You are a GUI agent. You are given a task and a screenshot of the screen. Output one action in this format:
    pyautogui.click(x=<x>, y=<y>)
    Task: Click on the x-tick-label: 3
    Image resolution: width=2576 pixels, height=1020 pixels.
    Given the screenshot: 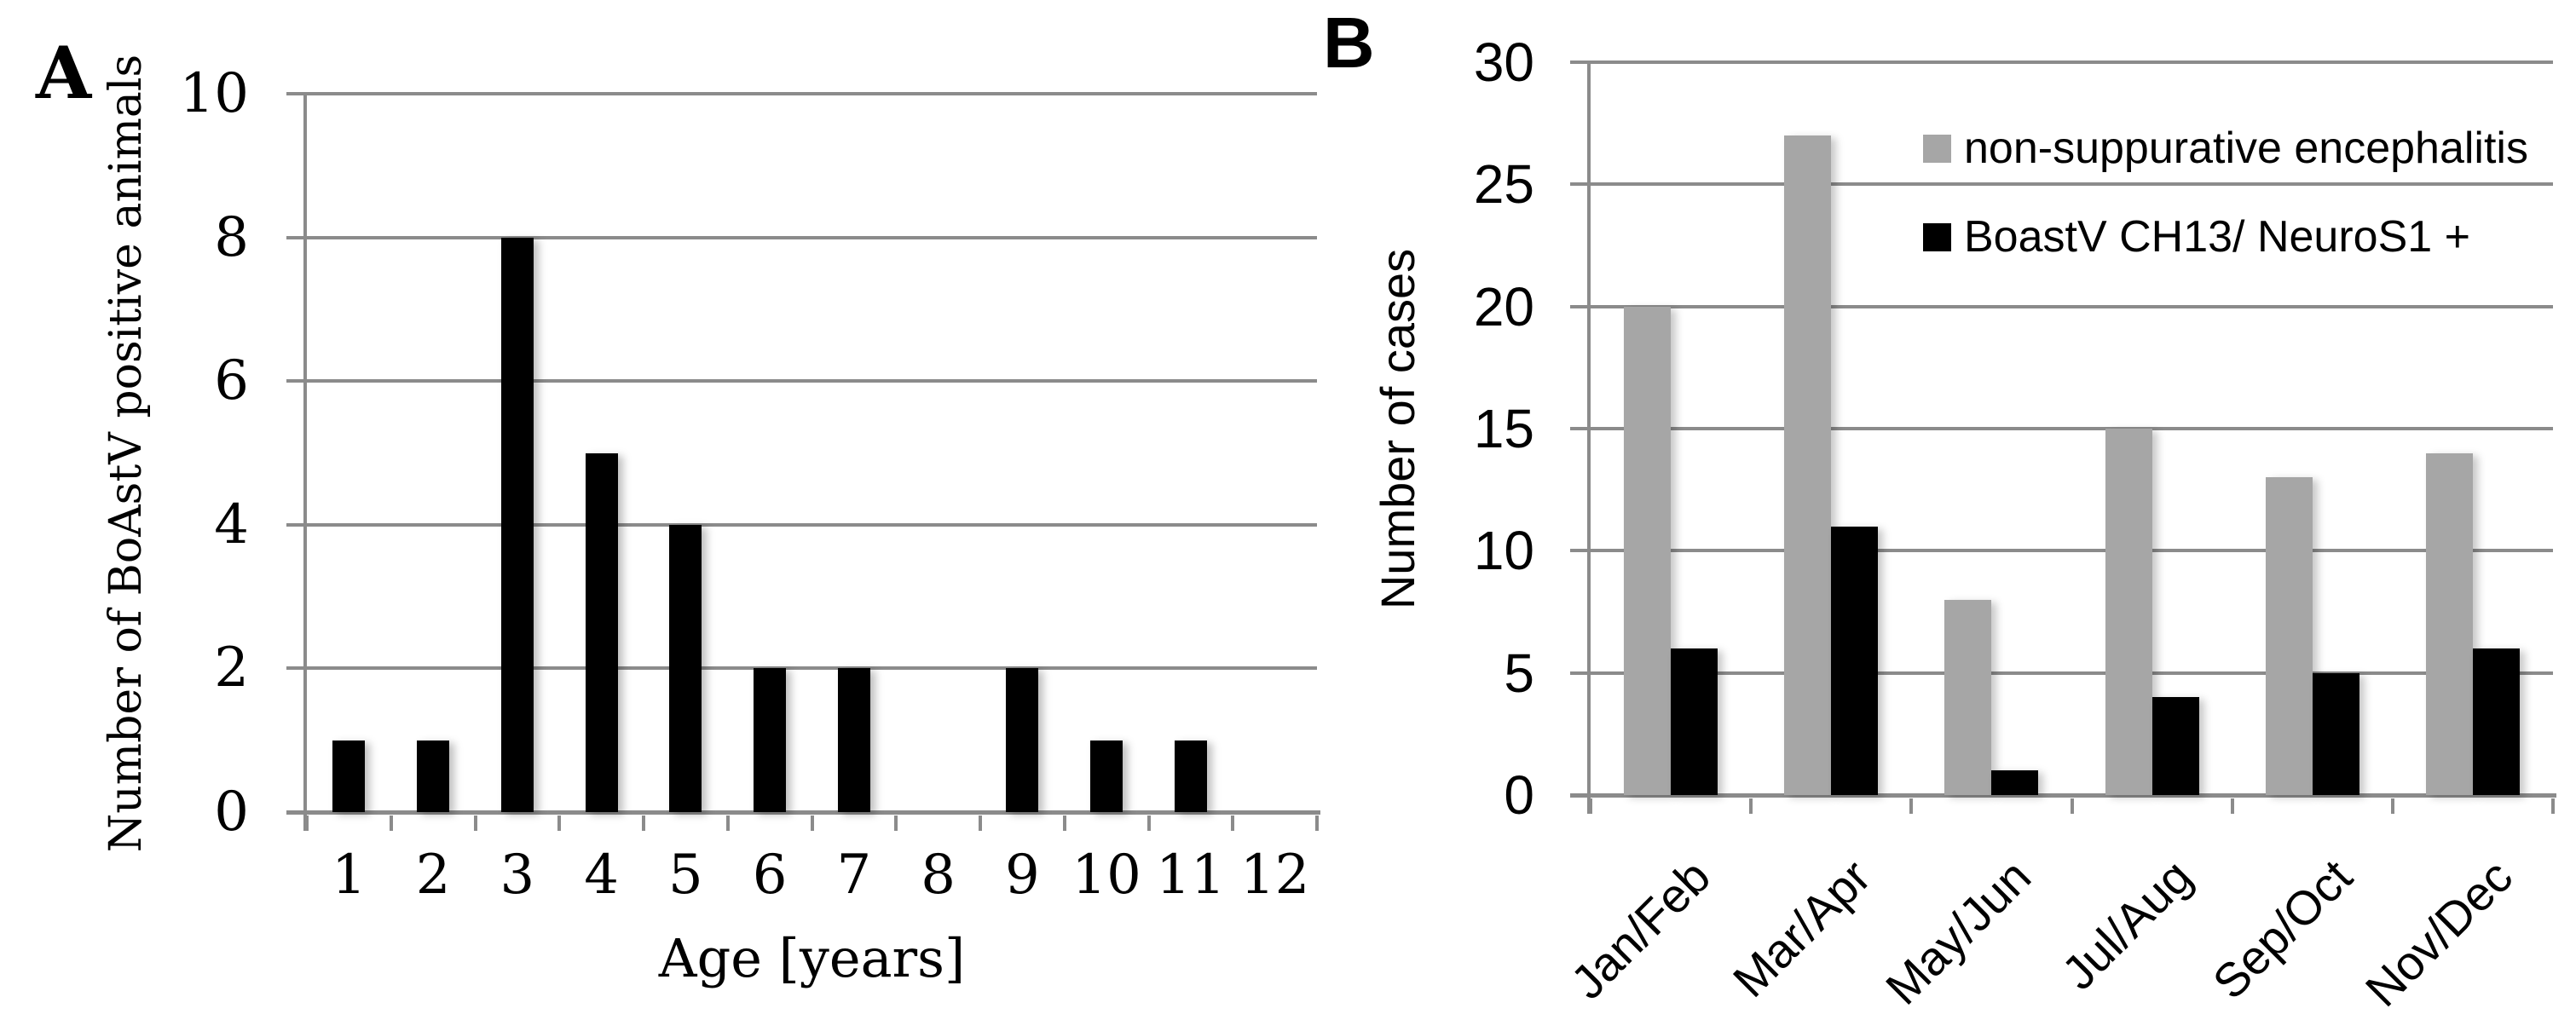 What is the action you would take?
    pyautogui.click(x=517, y=875)
    